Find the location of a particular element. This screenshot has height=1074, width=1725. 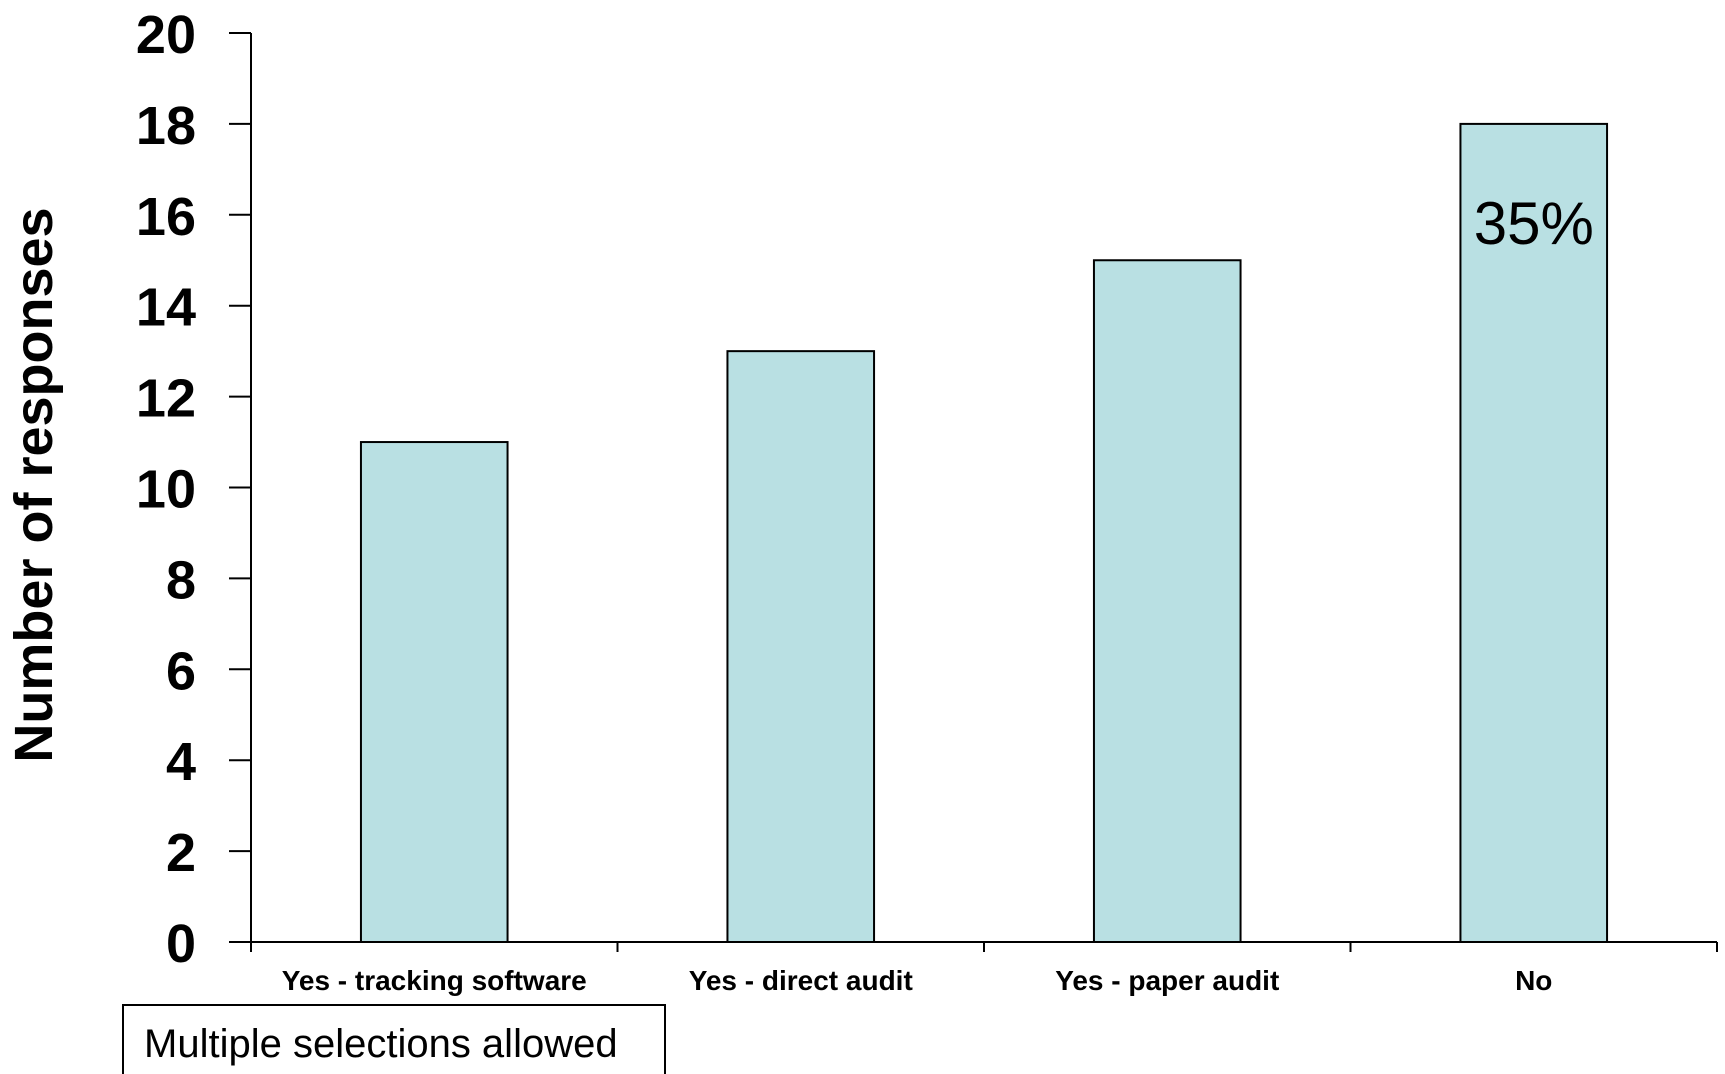

note-box: Multiple selections allowed is located at coordinates (394, 1039).